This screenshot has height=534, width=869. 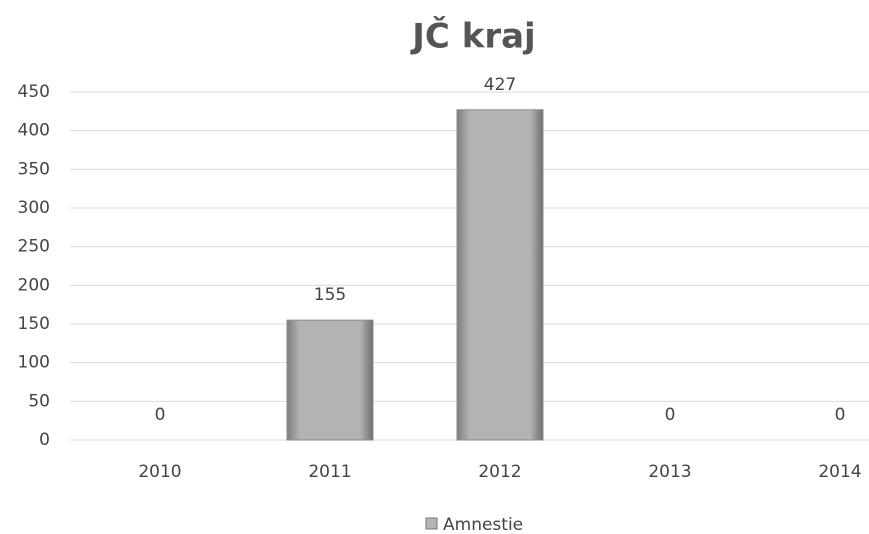 What do you see at coordinates (34, 131) in the screenshot?
I see `y-tick-label: 400` at bounding box center [34, 131].